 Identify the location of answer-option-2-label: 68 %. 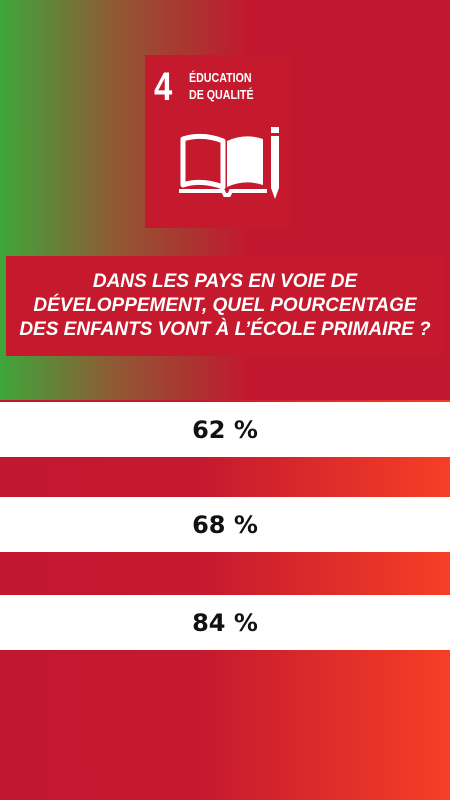
(225, 524).